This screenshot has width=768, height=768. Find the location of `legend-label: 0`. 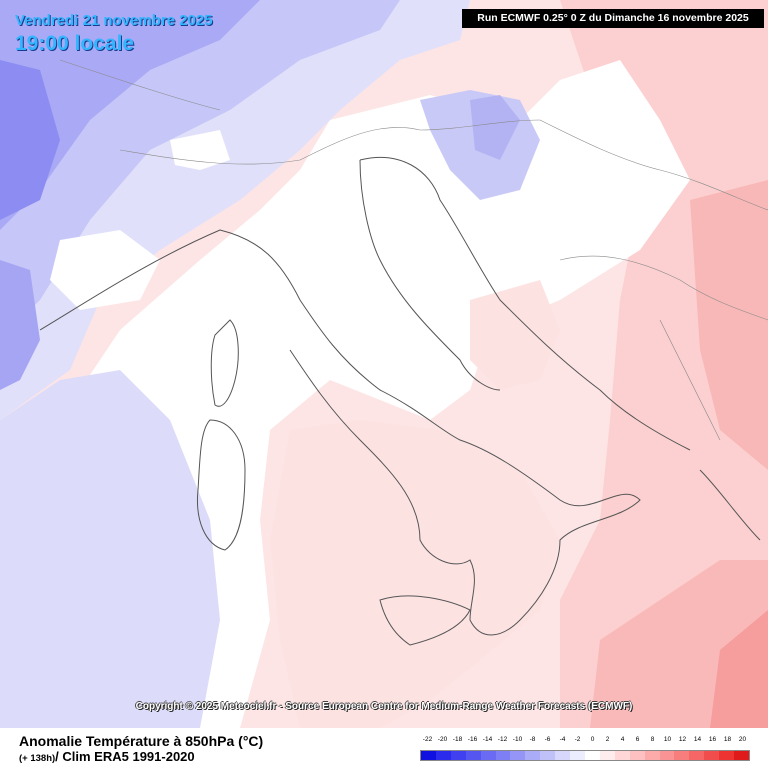

legend-label: 0 is located at coordinates (592, 739).